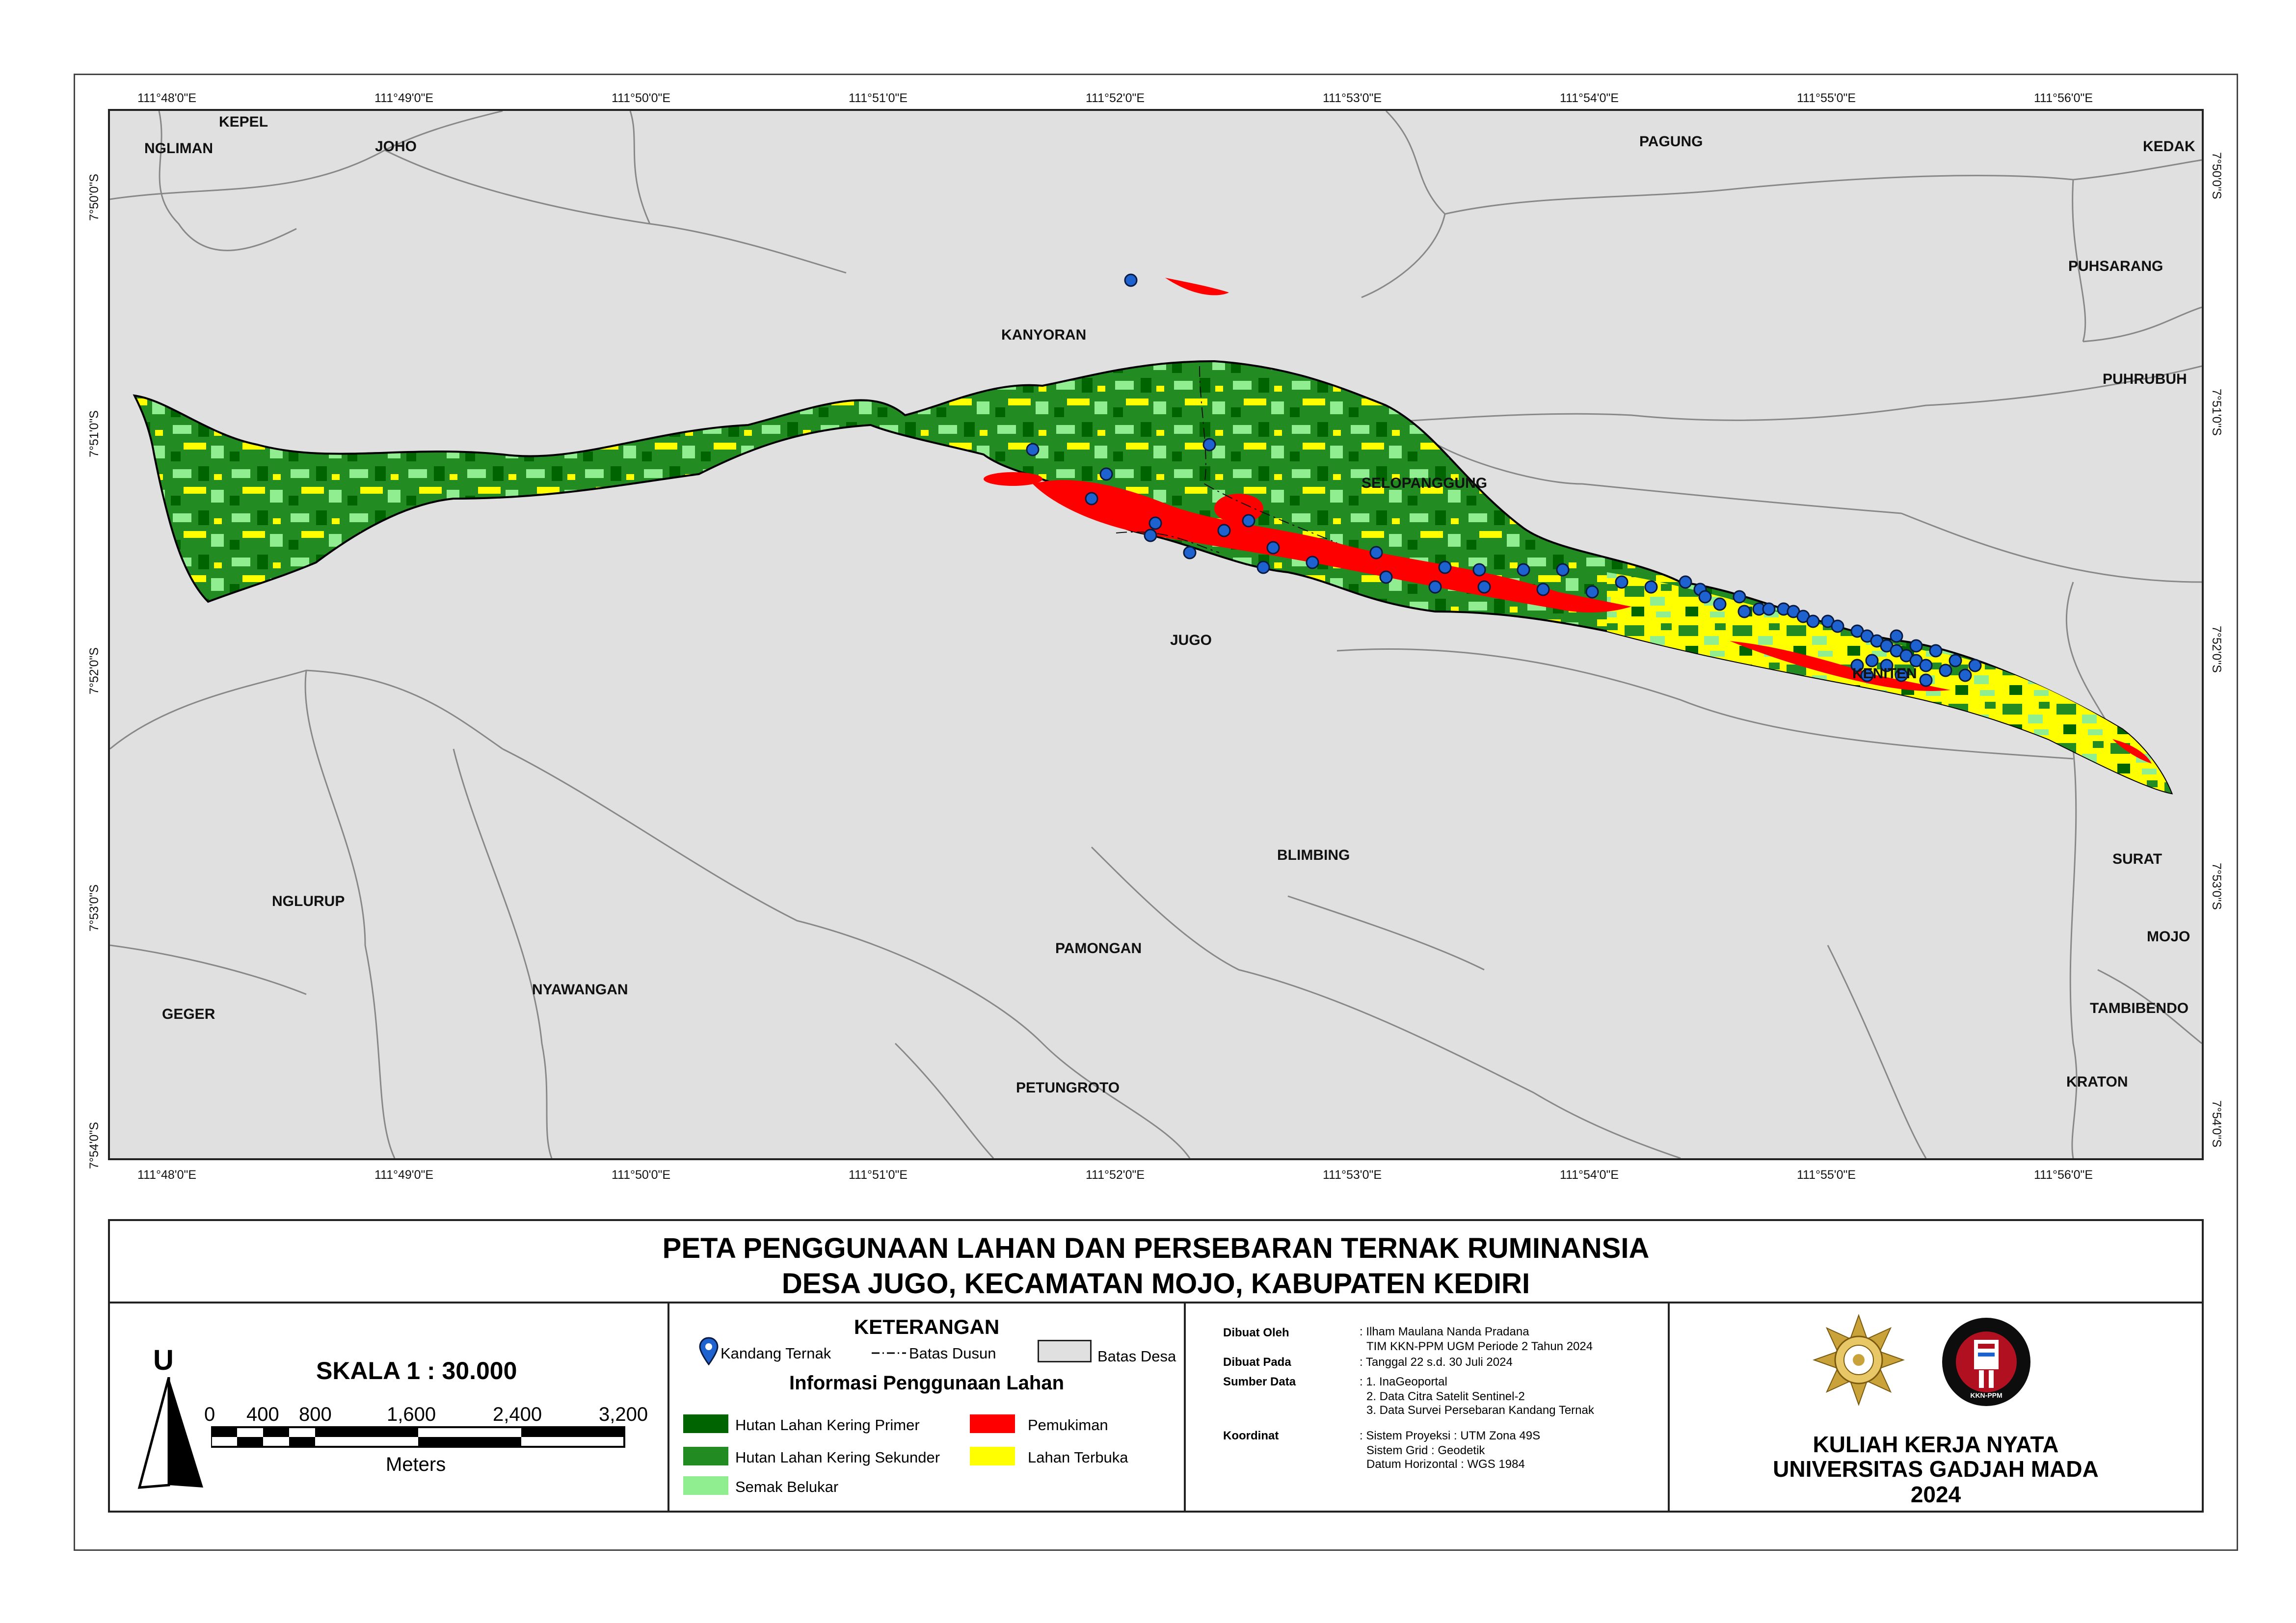 This screenshot has height=1623, width=2296. I want to click on primer-swatch, so click(706, 1423).